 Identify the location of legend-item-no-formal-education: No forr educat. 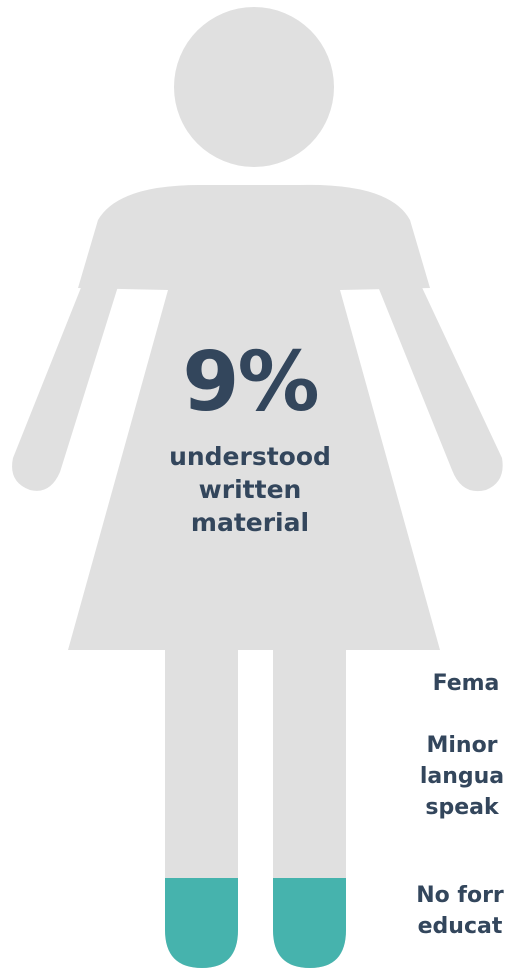
(443, 911).